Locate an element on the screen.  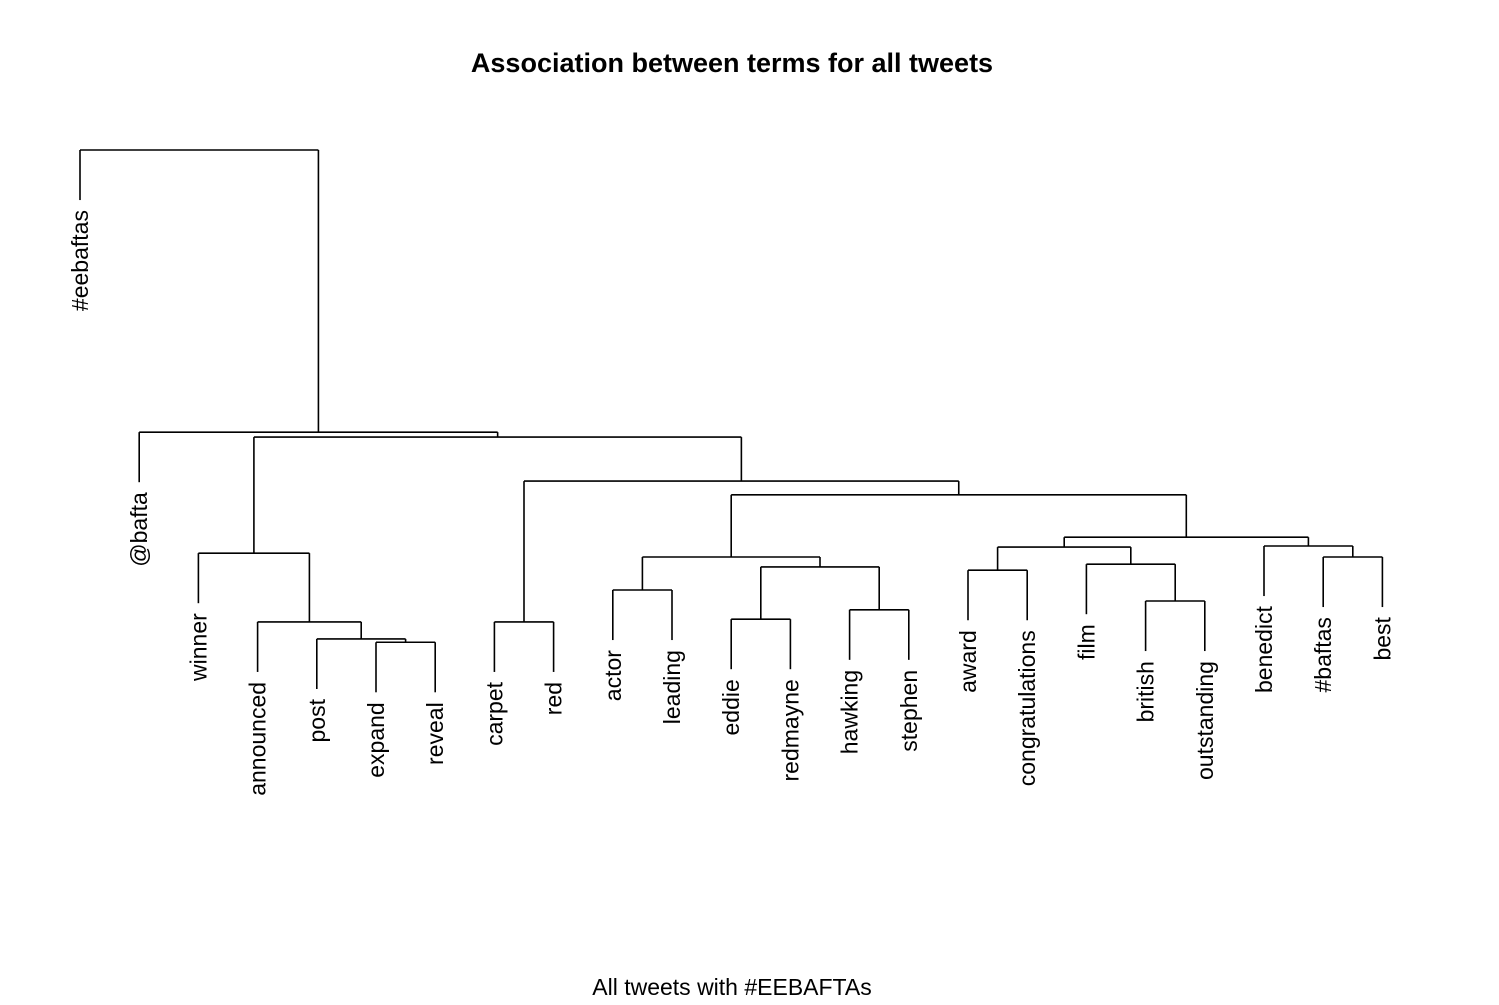
chart-title: Association between terms for all tweets is located at coordinates (732, 63).